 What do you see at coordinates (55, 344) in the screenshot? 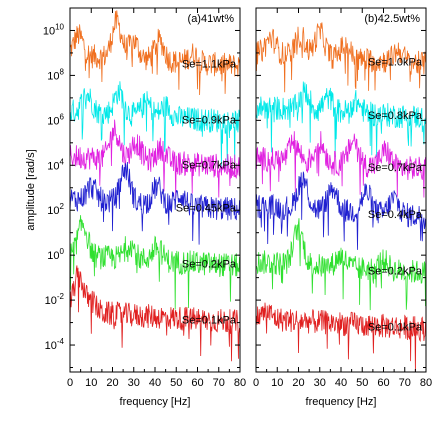
I see `y-tick-label: 10⁻⁴` at bounding box center [55, 344].